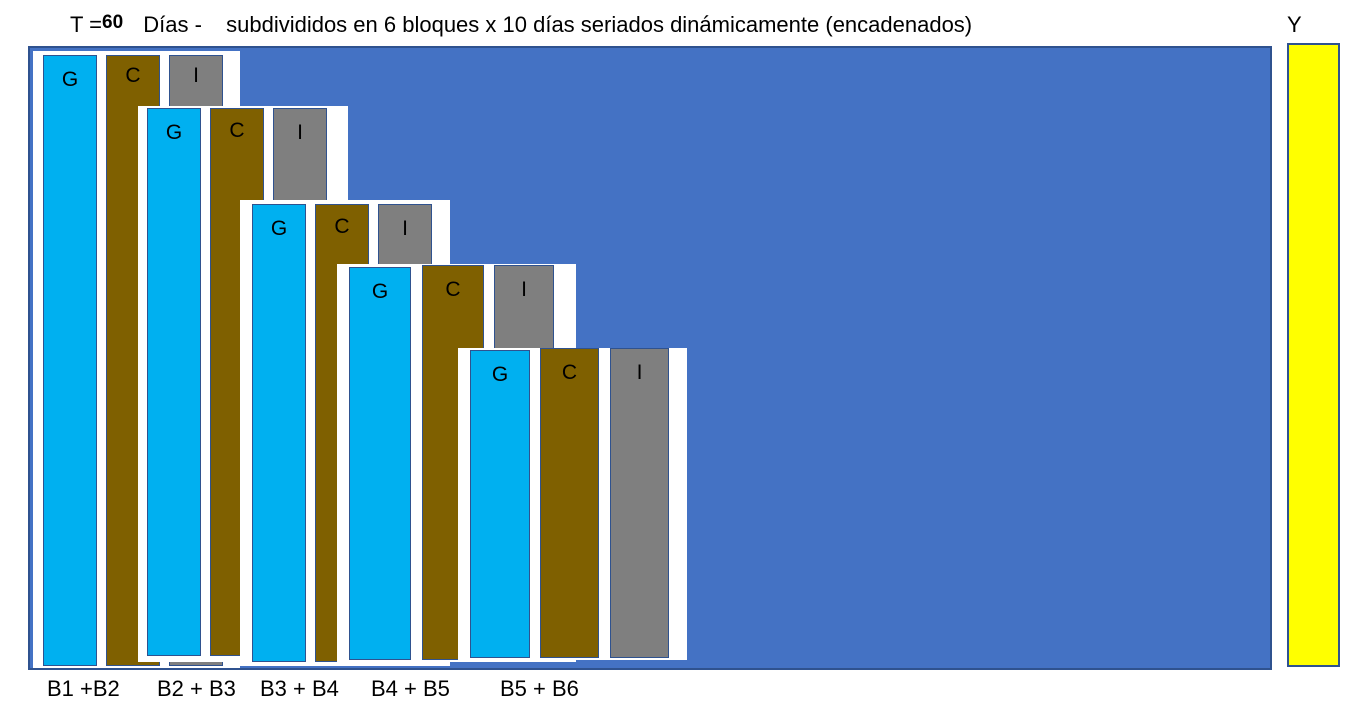 The image size is (1370, 716). What do you see at coordinates (196, 688) in the screenshot?
I see `block-label-2: B2 + B3` at bounding box center [196, 688].